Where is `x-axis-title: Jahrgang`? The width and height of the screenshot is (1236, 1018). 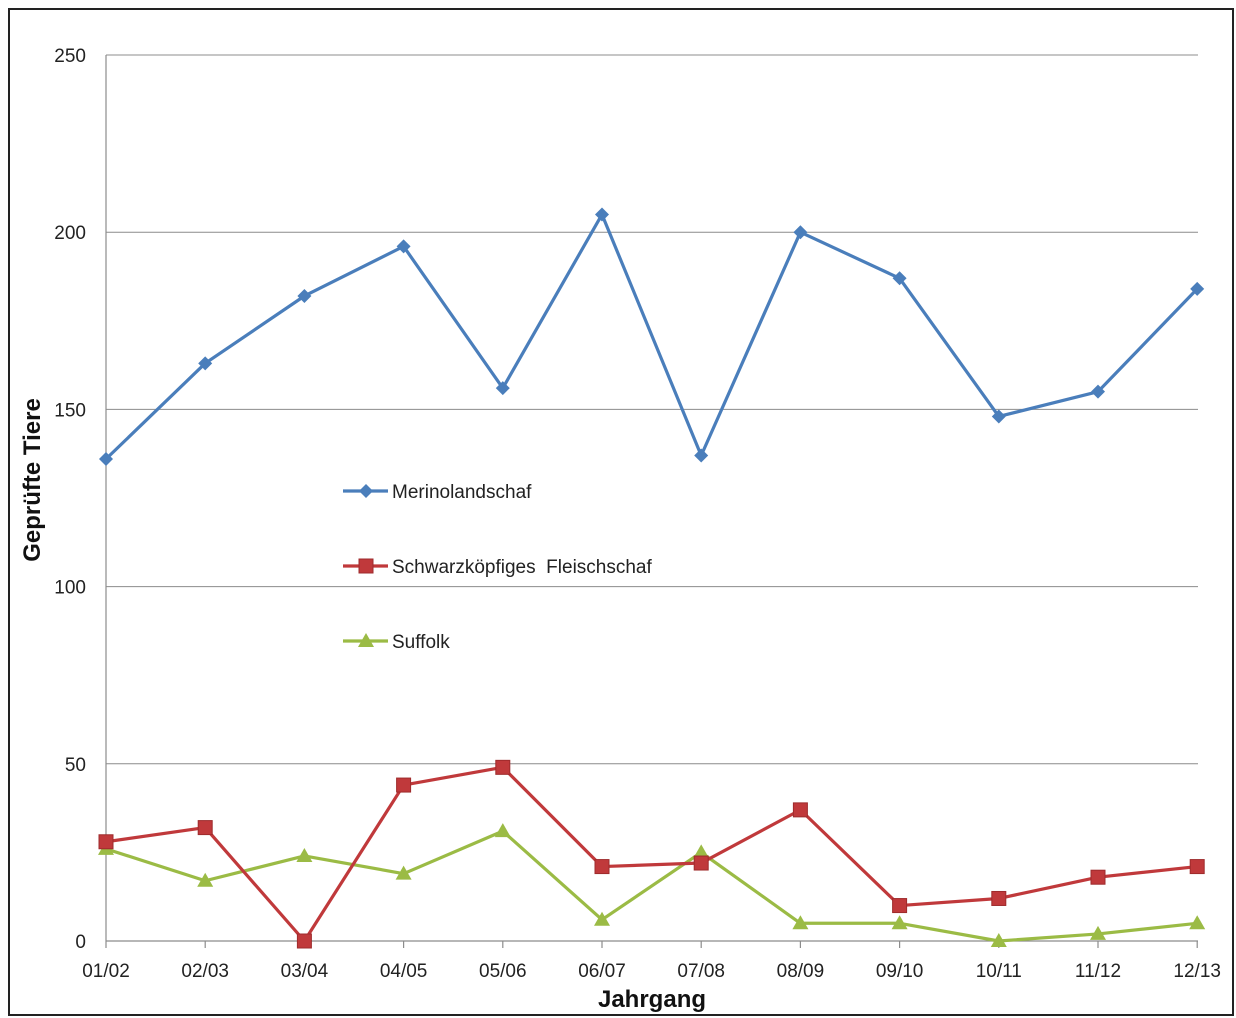 x-axis-title: Jahrgang is located at coordinates (652, 999).